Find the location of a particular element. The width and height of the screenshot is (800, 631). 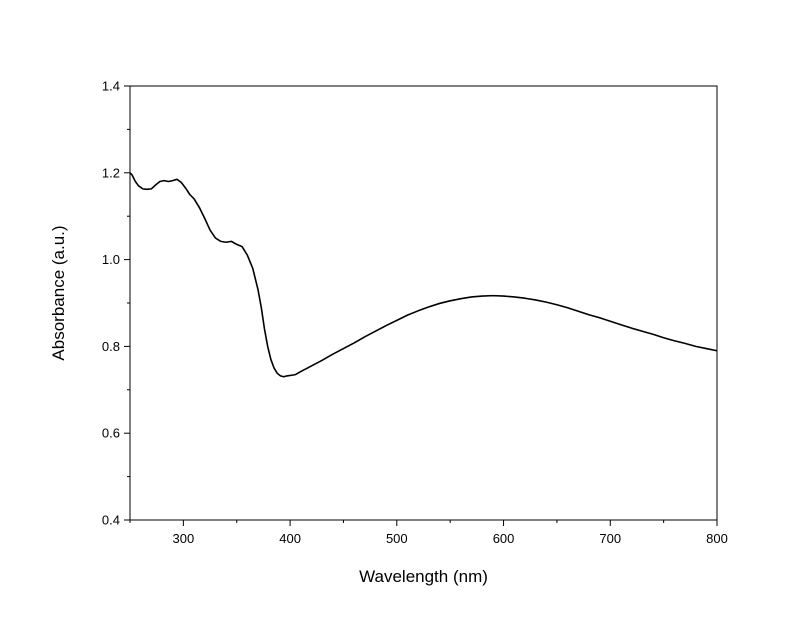

y-axis-label: Absorbance (a.u.) is located at coordinates (58, 292).